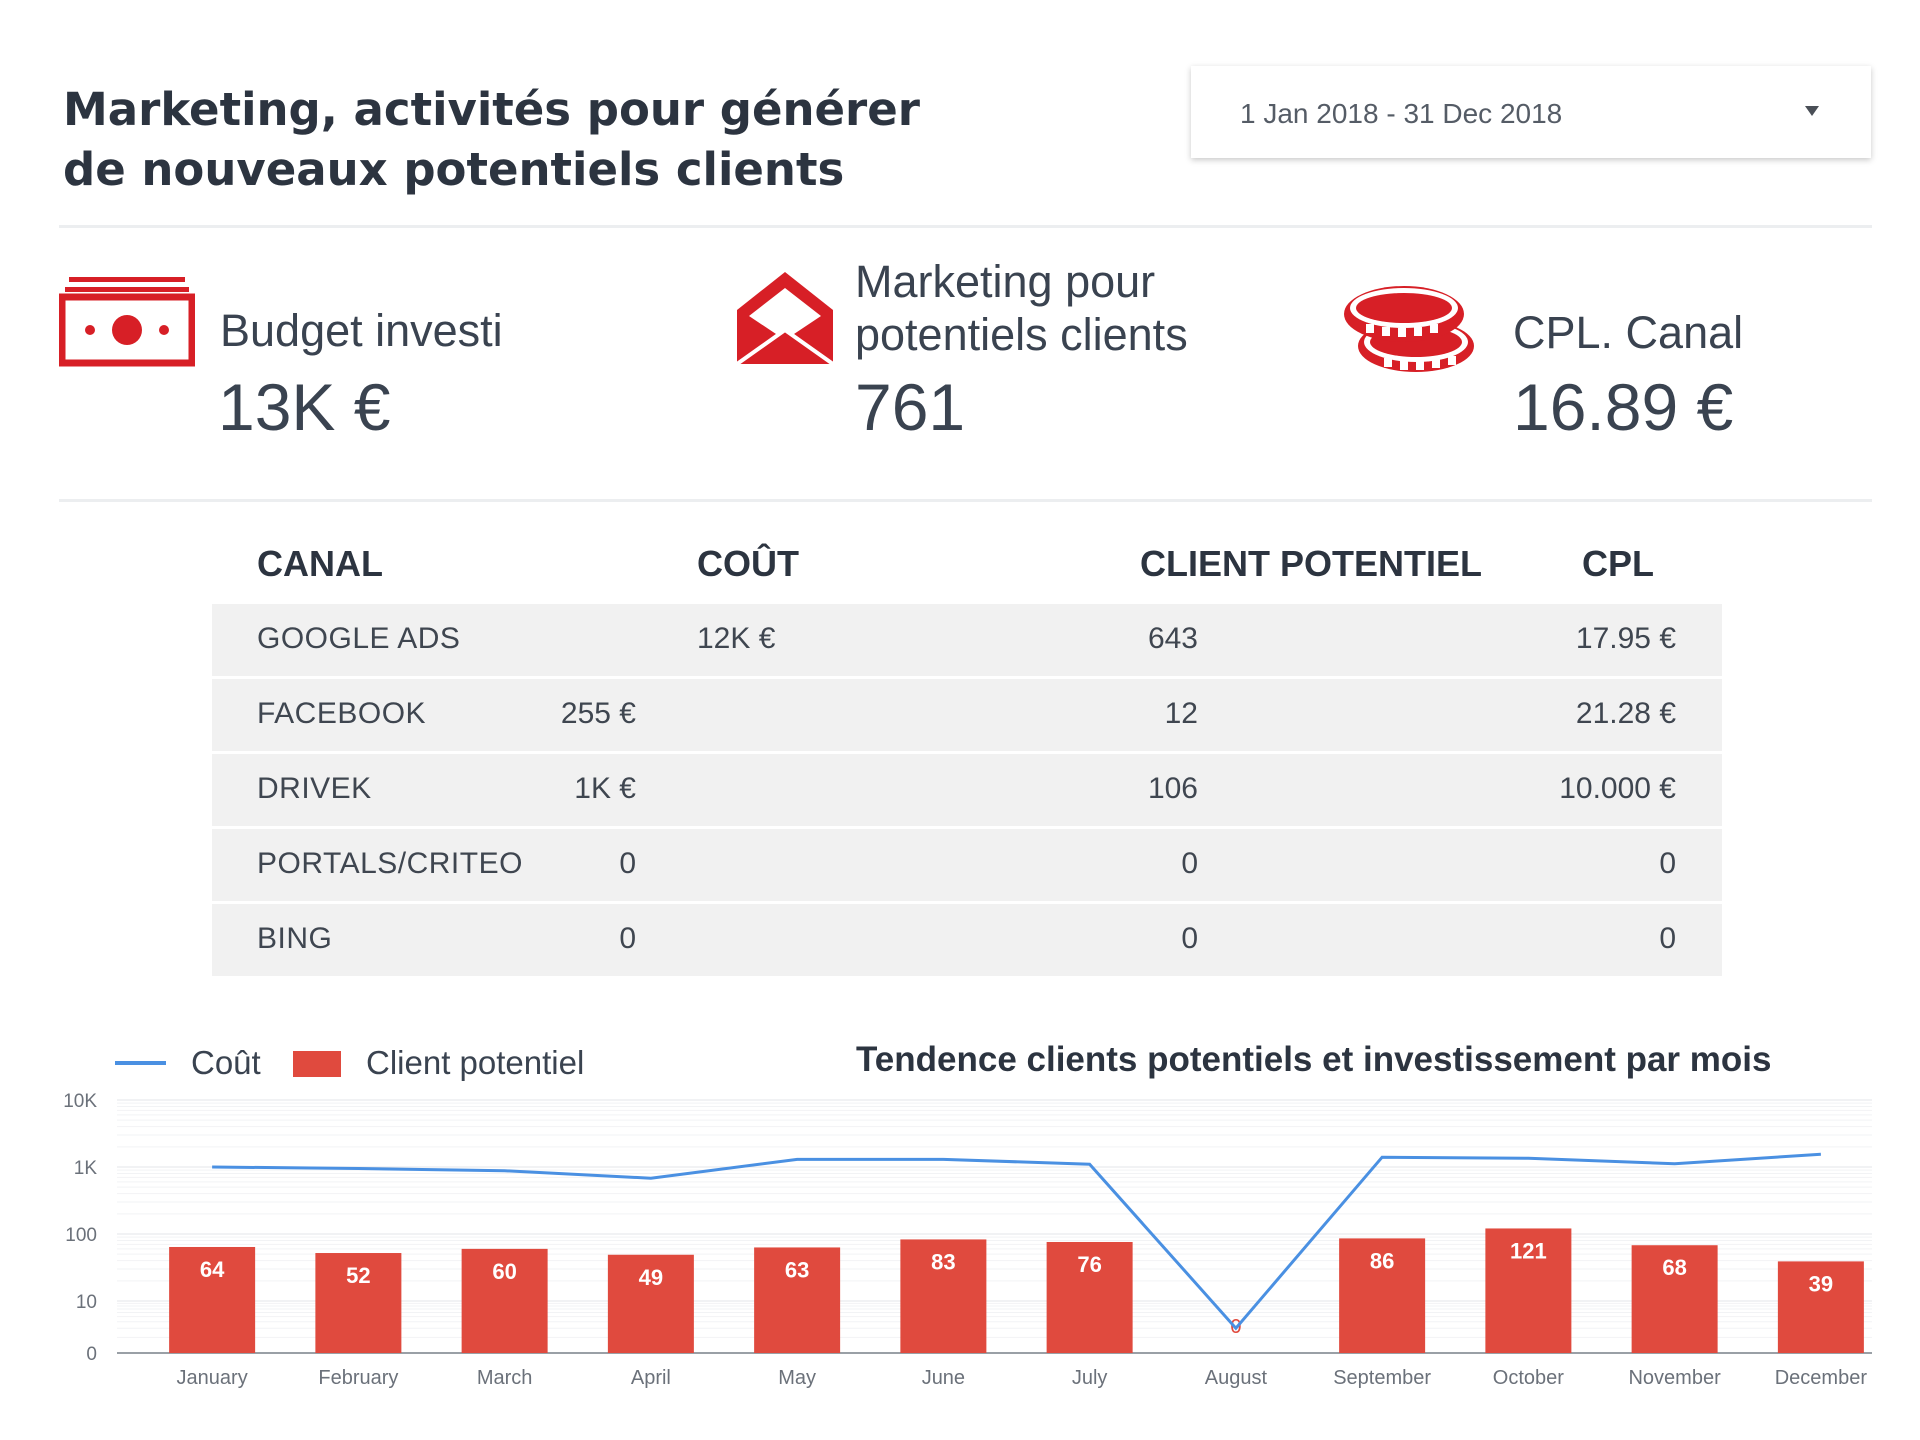  What do you see at coordinates (505, 1378) in the screenshot?
I see `x-tick-label: March` at bounding box center [505, 1378].